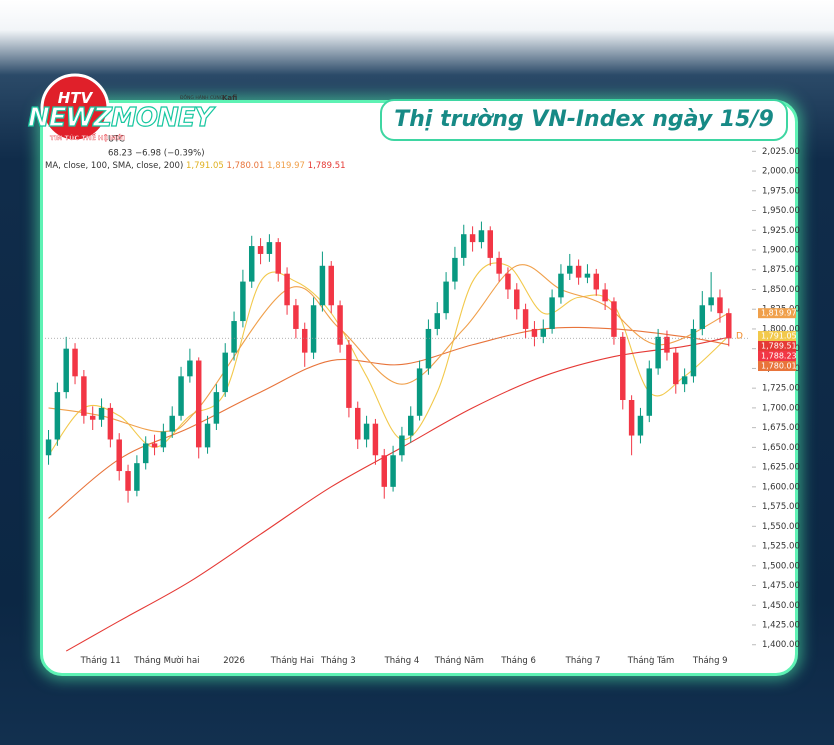  I want to click on y-tick-label: 1,700.00, so click(781, 408).